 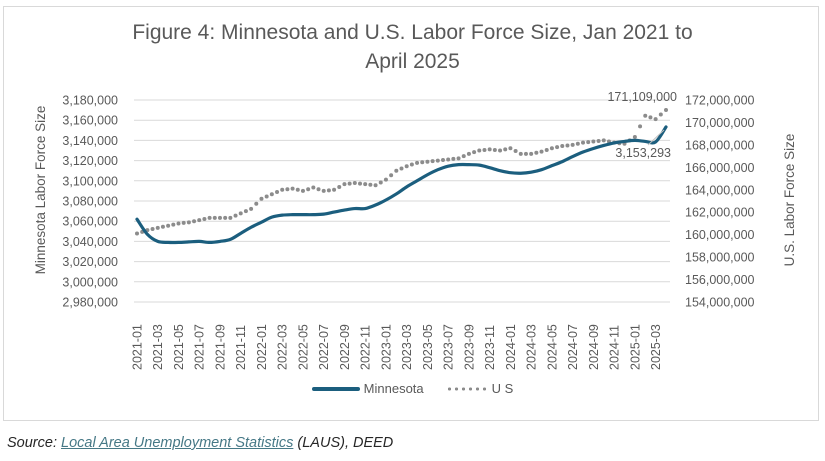 What do you see at coordinates (90, 121) in the screenshot?
I see `left-tick-label: 3,160,000` at bounding box center [90, 121].